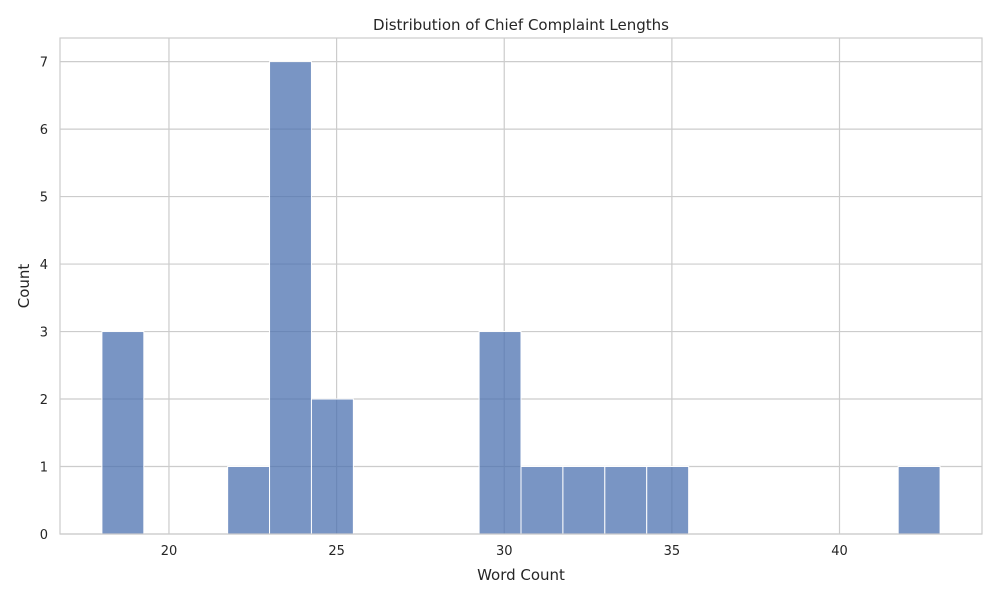 The width and height of the screenshot is (1000, 600). What do you see at coordinates (44, 468) in the screenshot?
I see `y-tick-label: 1` at bounding box center [44, 468].